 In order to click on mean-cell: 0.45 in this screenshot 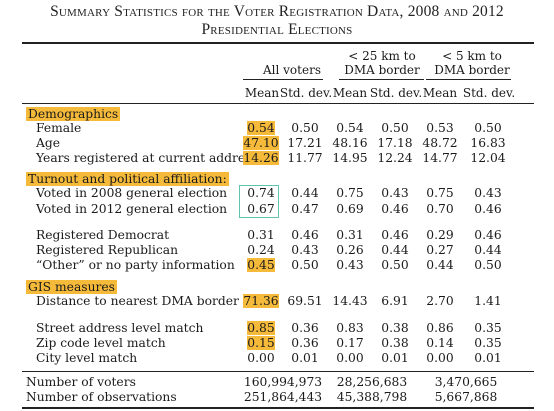, I will do `click(261, 265)`.